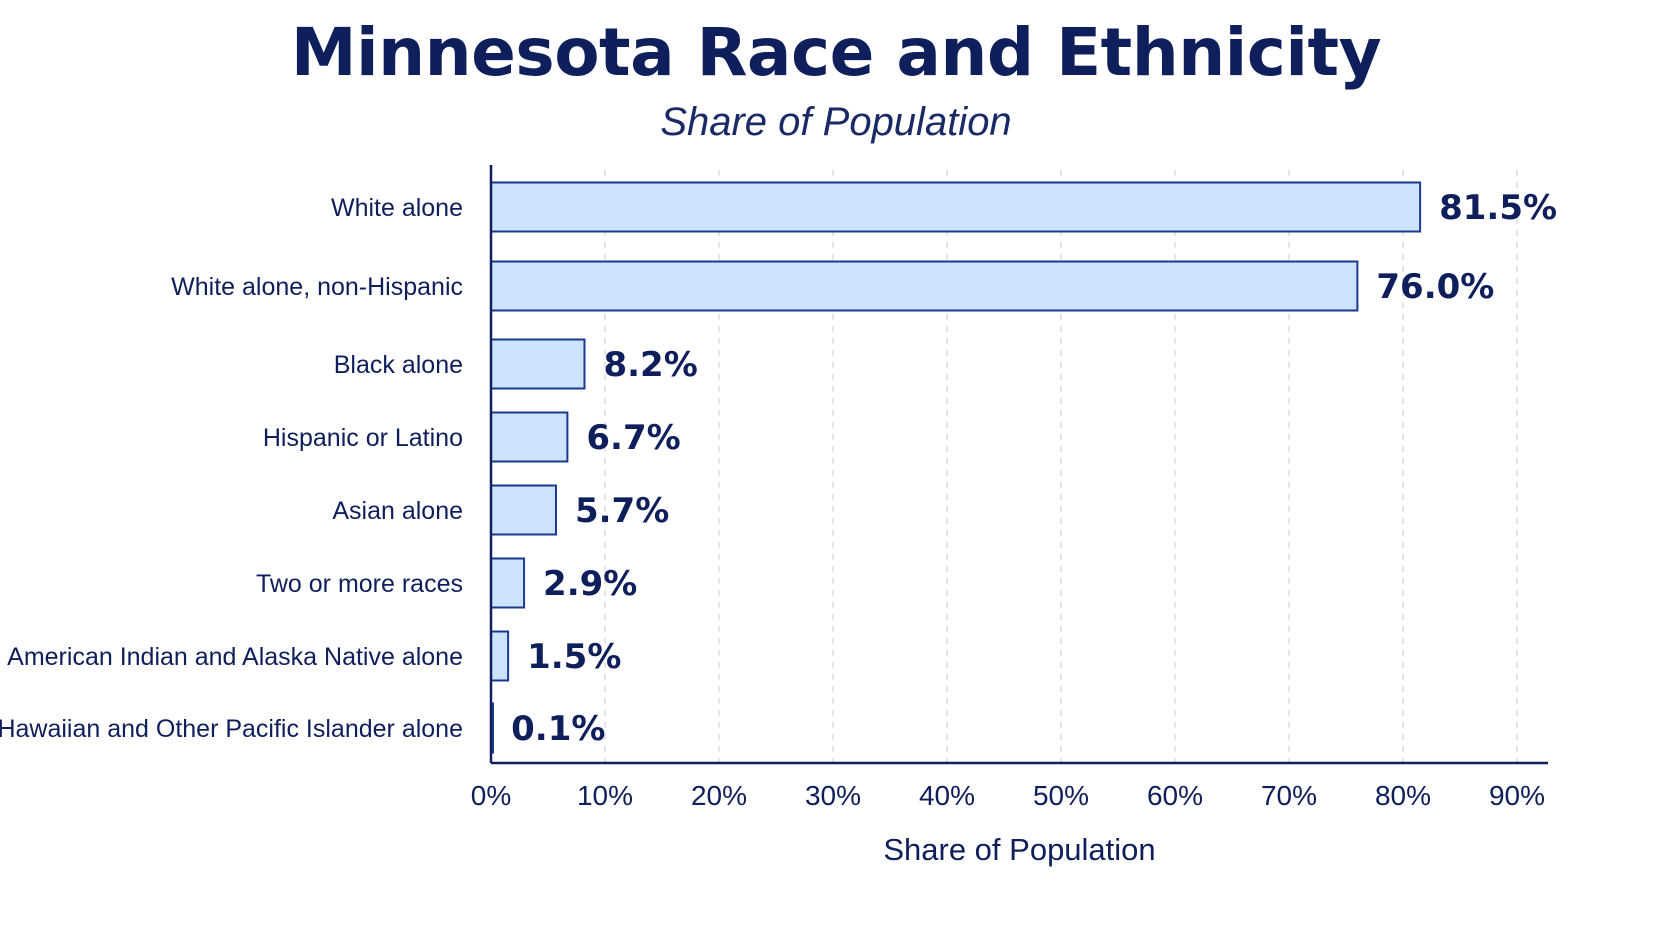 The width and height of the screenshot is (1672, 941). What do you see at coordinates (1517, 795) in the screenshot?
I see `x-tick-label: 90%` at bounding box center [1517, 795].